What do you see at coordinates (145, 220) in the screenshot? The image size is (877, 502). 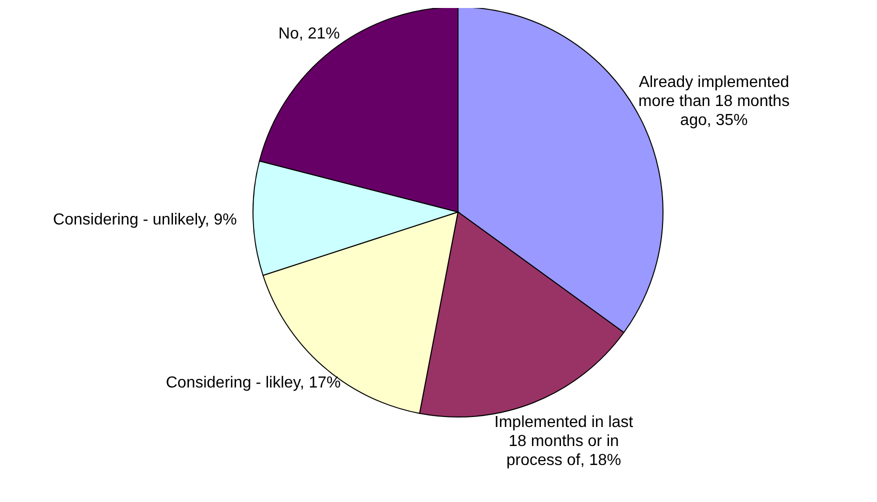 I see `slice-label: Considering - unlikely, 9%` at bounding box center [145, 220].